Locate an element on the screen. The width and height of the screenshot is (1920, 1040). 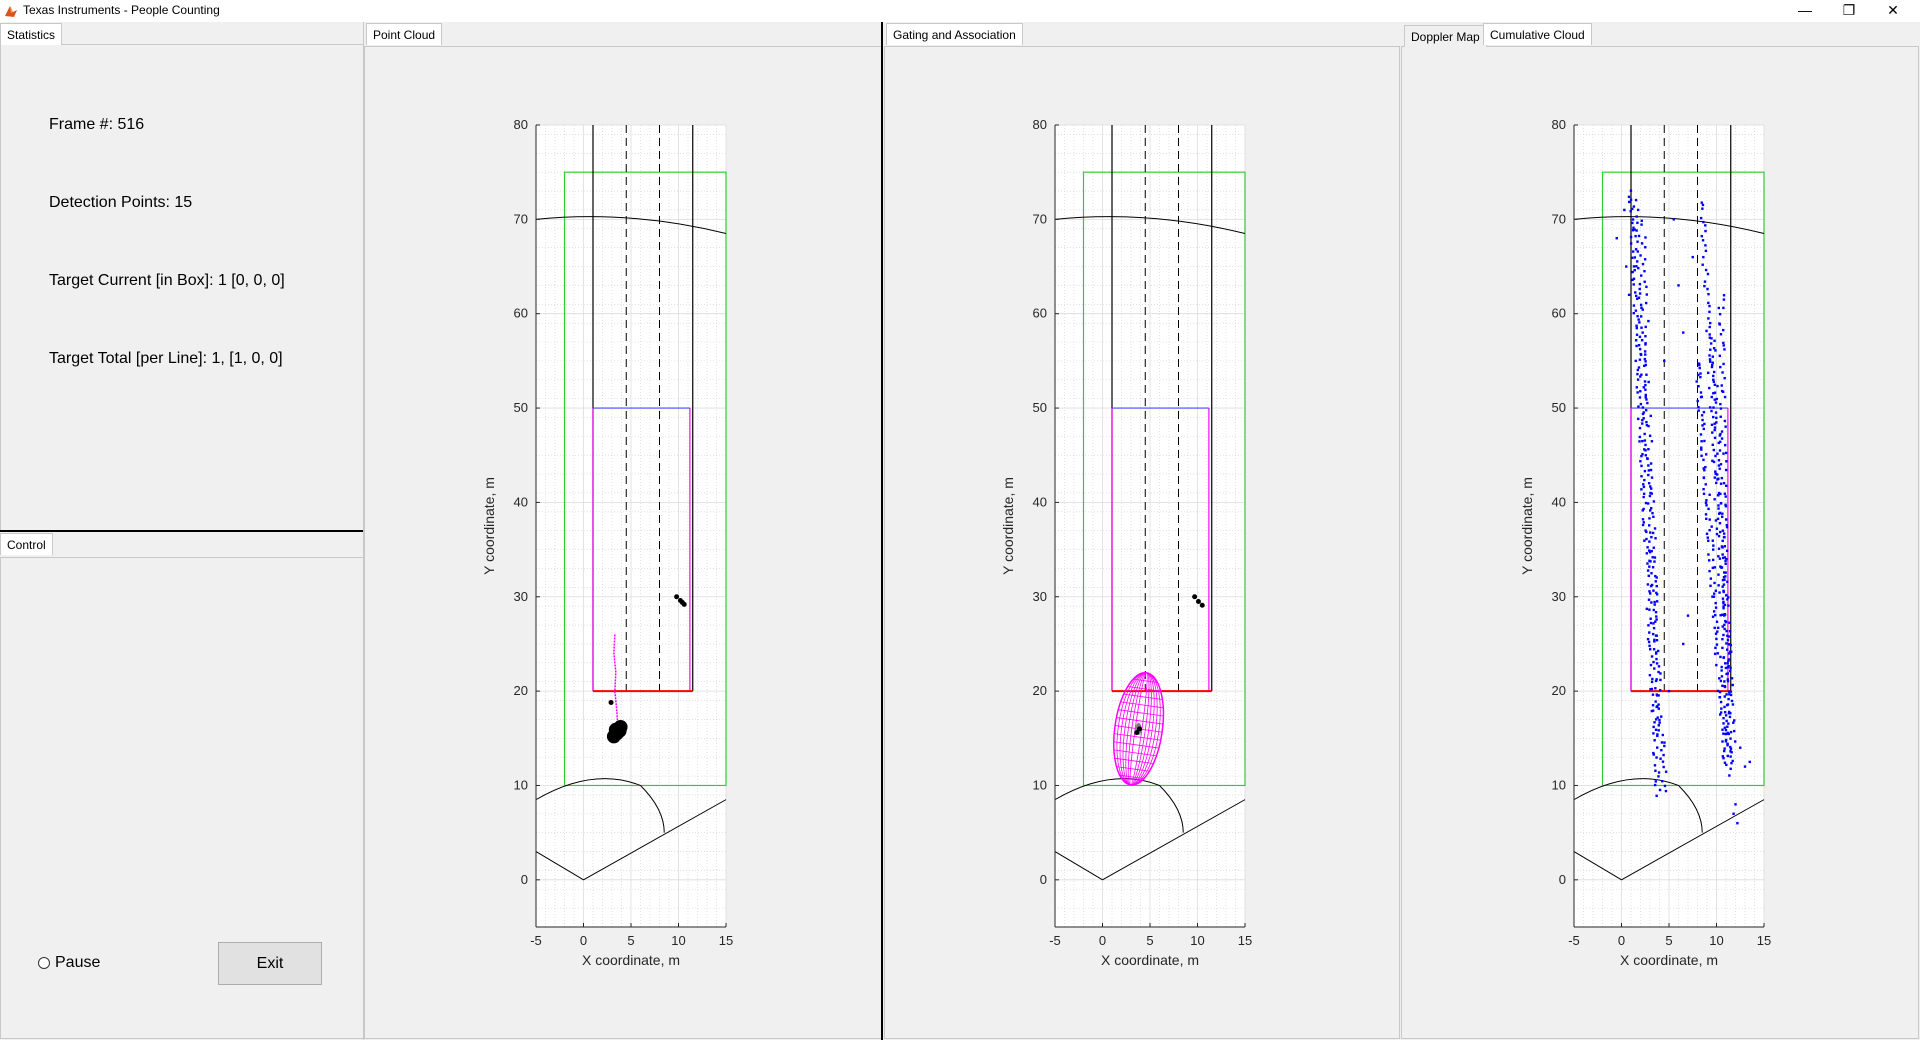
tab-cumulative-cloud: Cumulative Cloud is located at coordinates (1537, 34).